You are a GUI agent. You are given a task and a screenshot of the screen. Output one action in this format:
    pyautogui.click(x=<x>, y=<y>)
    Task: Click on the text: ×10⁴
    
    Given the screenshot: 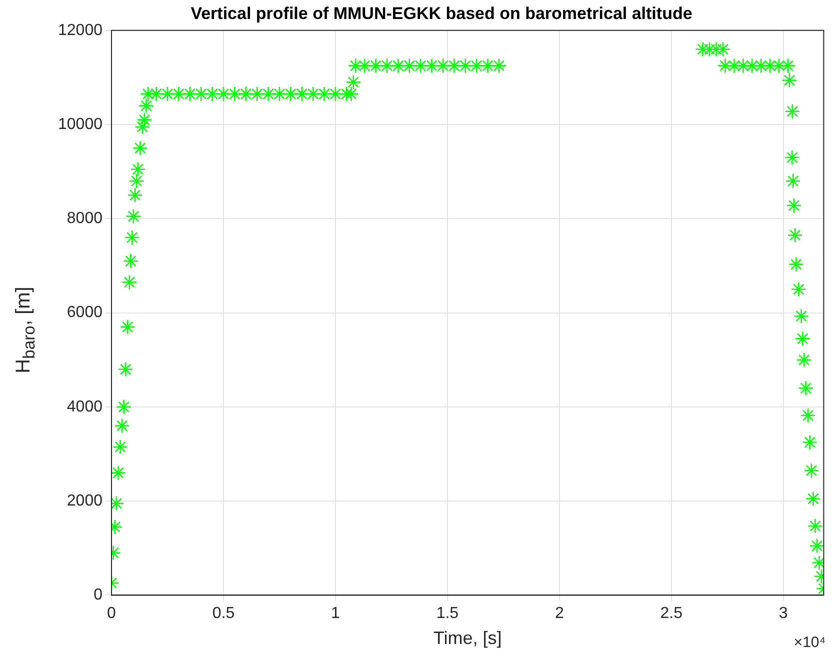 What is the action you would take?
    pyautogui.click(x=810, y=642)
    